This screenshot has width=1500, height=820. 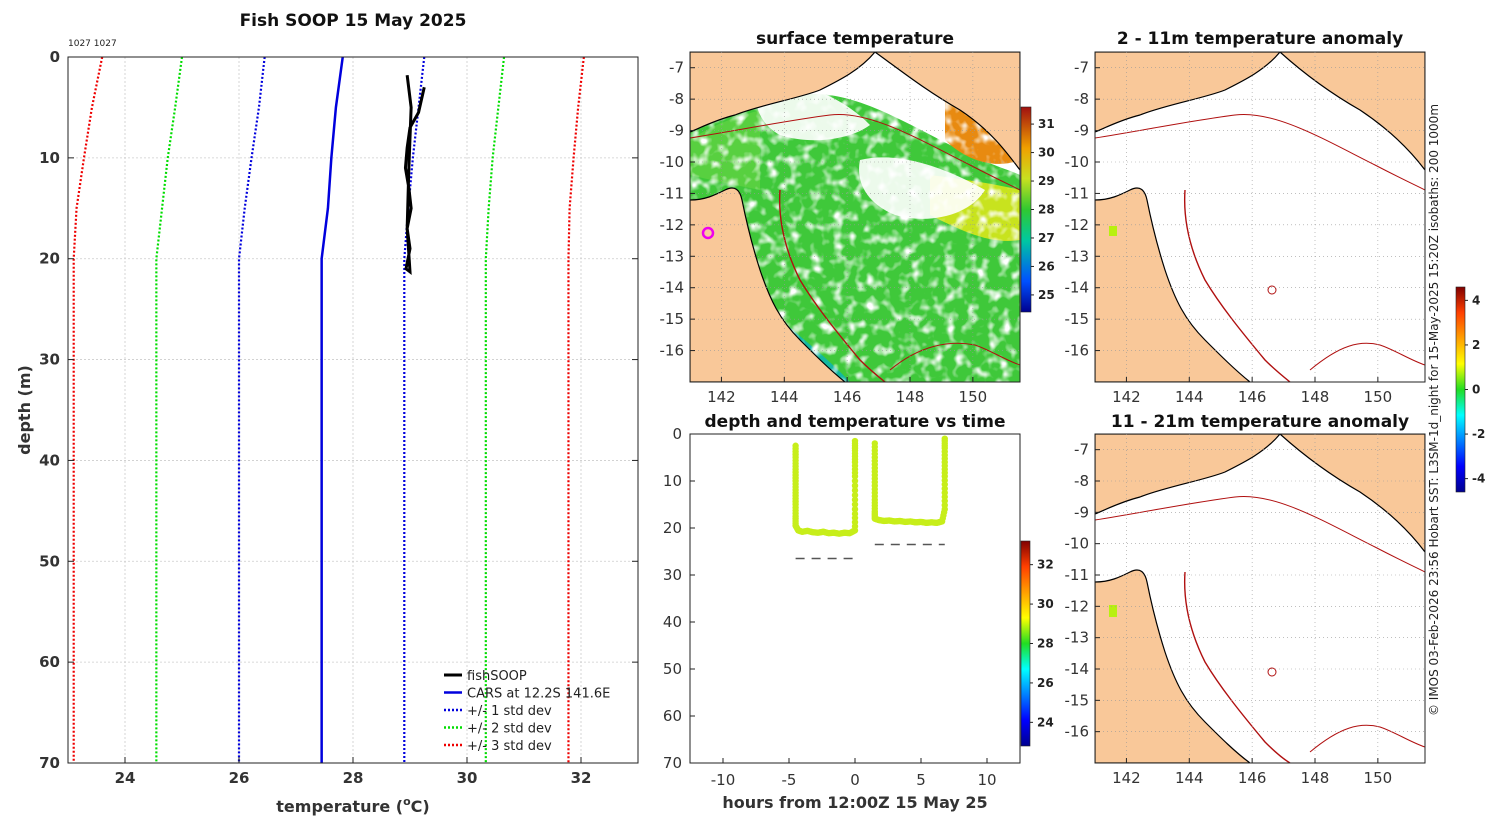 What do you see at coordinates (1113, 231) in the screenshot?
I see `a1-anomaly-marker` at bounding box center [1113, 231].